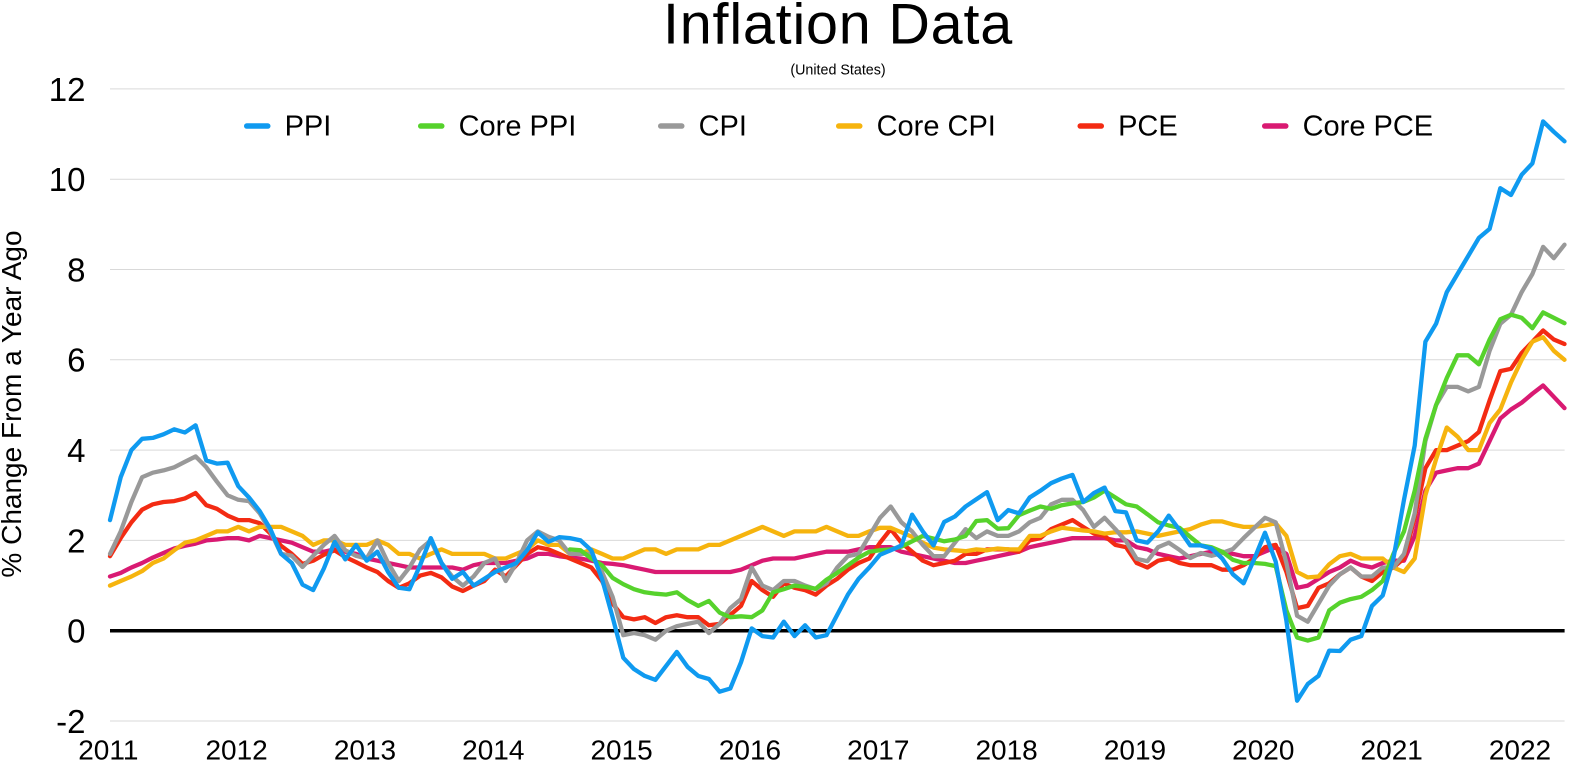 The image size is (1570, 765). What do you see at coordinates (67, 179) in the screenshot?
I see `svg-text: 10` at bounding box center [67, 179].